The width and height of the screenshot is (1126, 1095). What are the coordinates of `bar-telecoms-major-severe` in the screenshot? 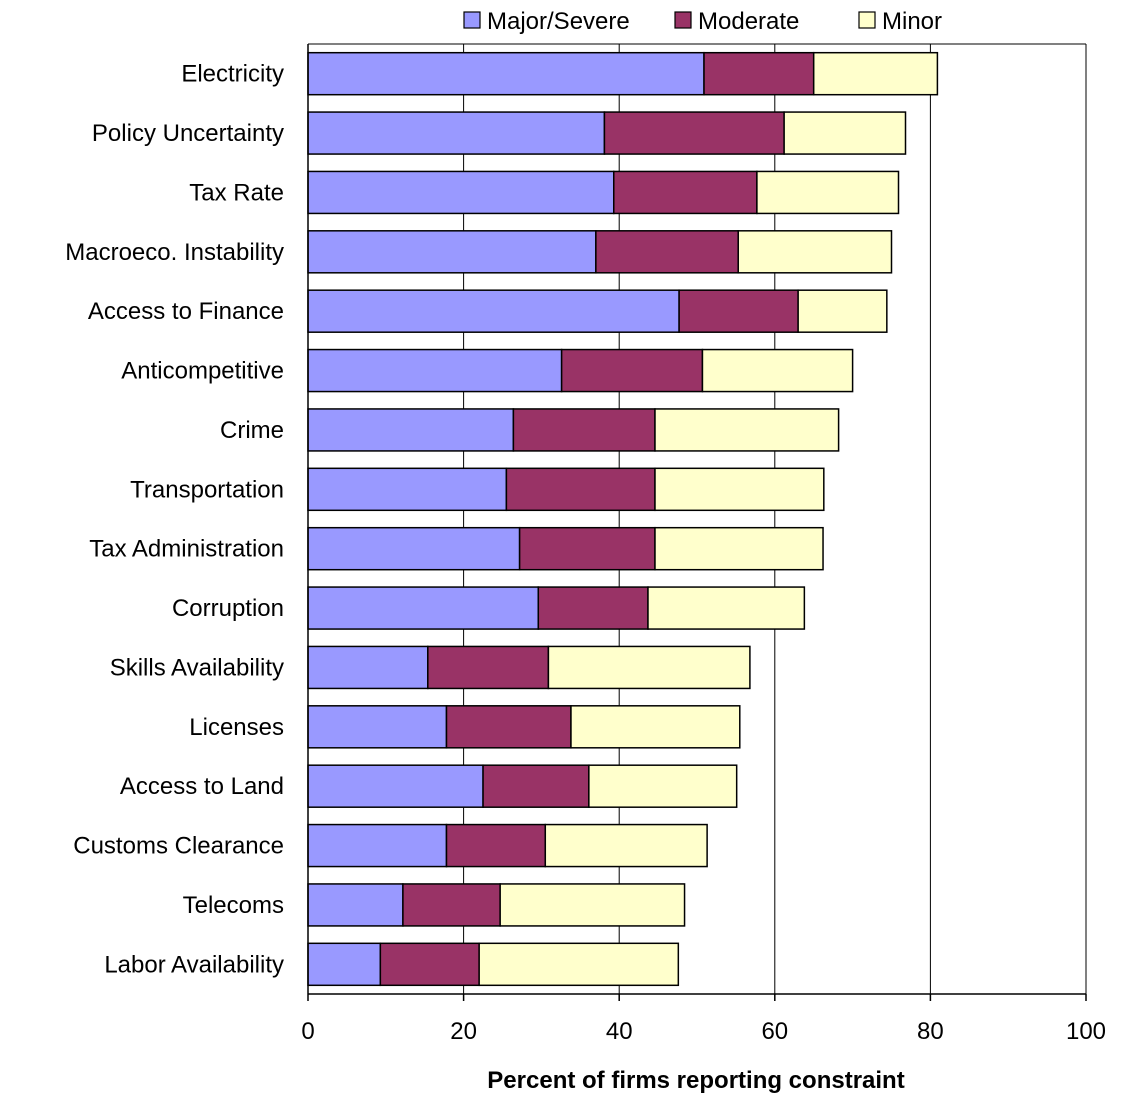 It's located at (355, 905).